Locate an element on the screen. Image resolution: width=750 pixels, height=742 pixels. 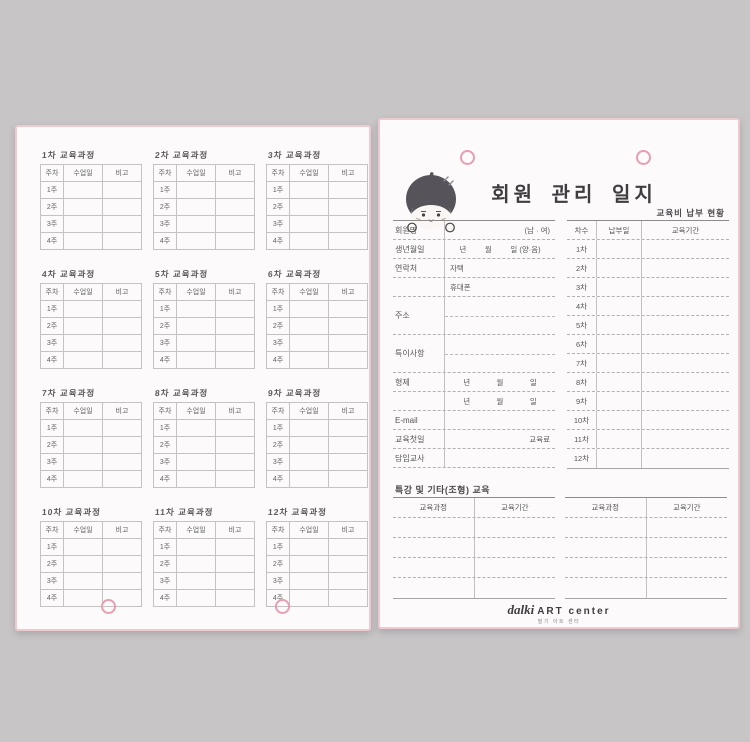
course-table-title: 2차 교육과정 is located at coordinates (181, 155).